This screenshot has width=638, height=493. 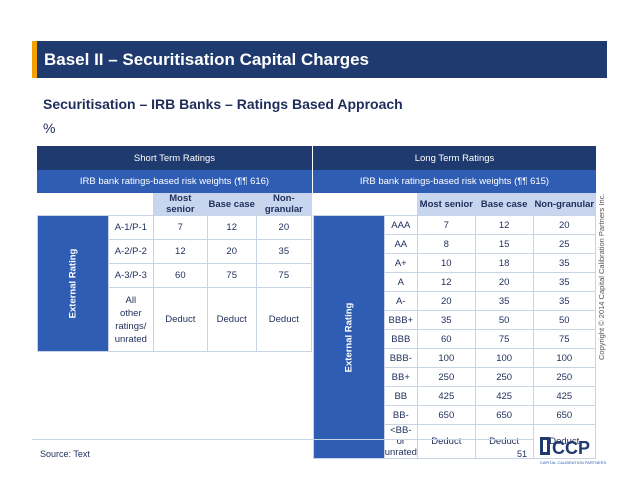 What do you see at coordinates (400, 377) in the screenshot?
I see `table-row-label: BB+` at bounding box center [400, 377].